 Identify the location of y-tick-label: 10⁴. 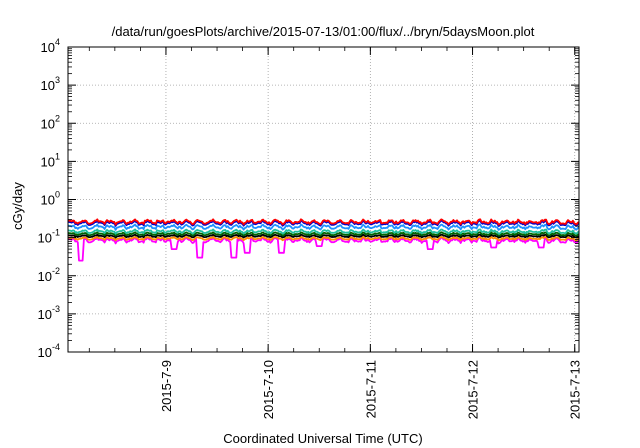
(50, 46).